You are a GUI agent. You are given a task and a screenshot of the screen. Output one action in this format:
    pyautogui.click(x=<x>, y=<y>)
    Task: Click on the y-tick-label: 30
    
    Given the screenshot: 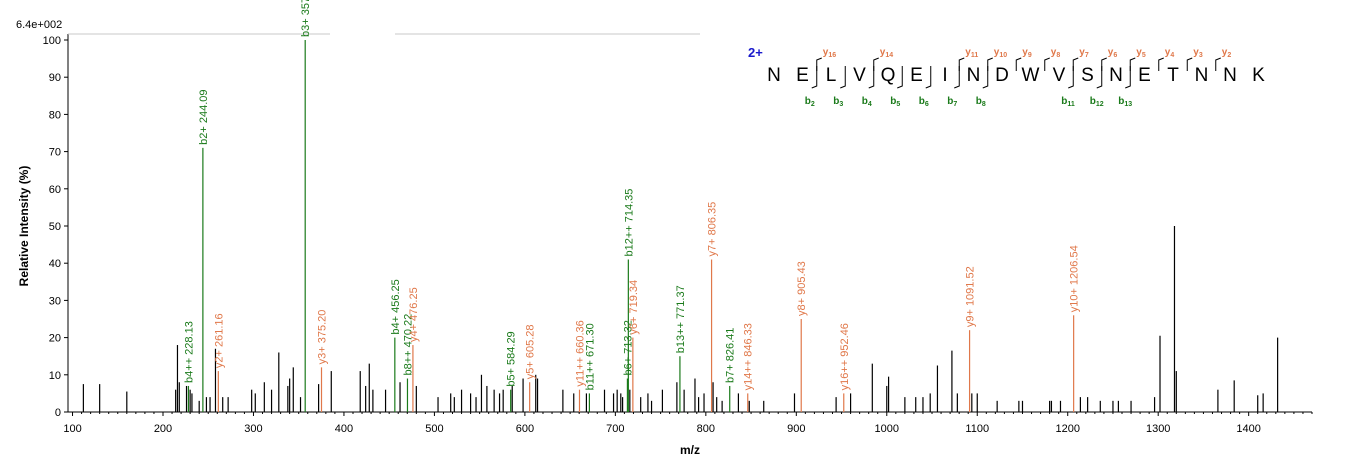 What is the action you would take?
    pyautogui.click(x=55, y=301)
    